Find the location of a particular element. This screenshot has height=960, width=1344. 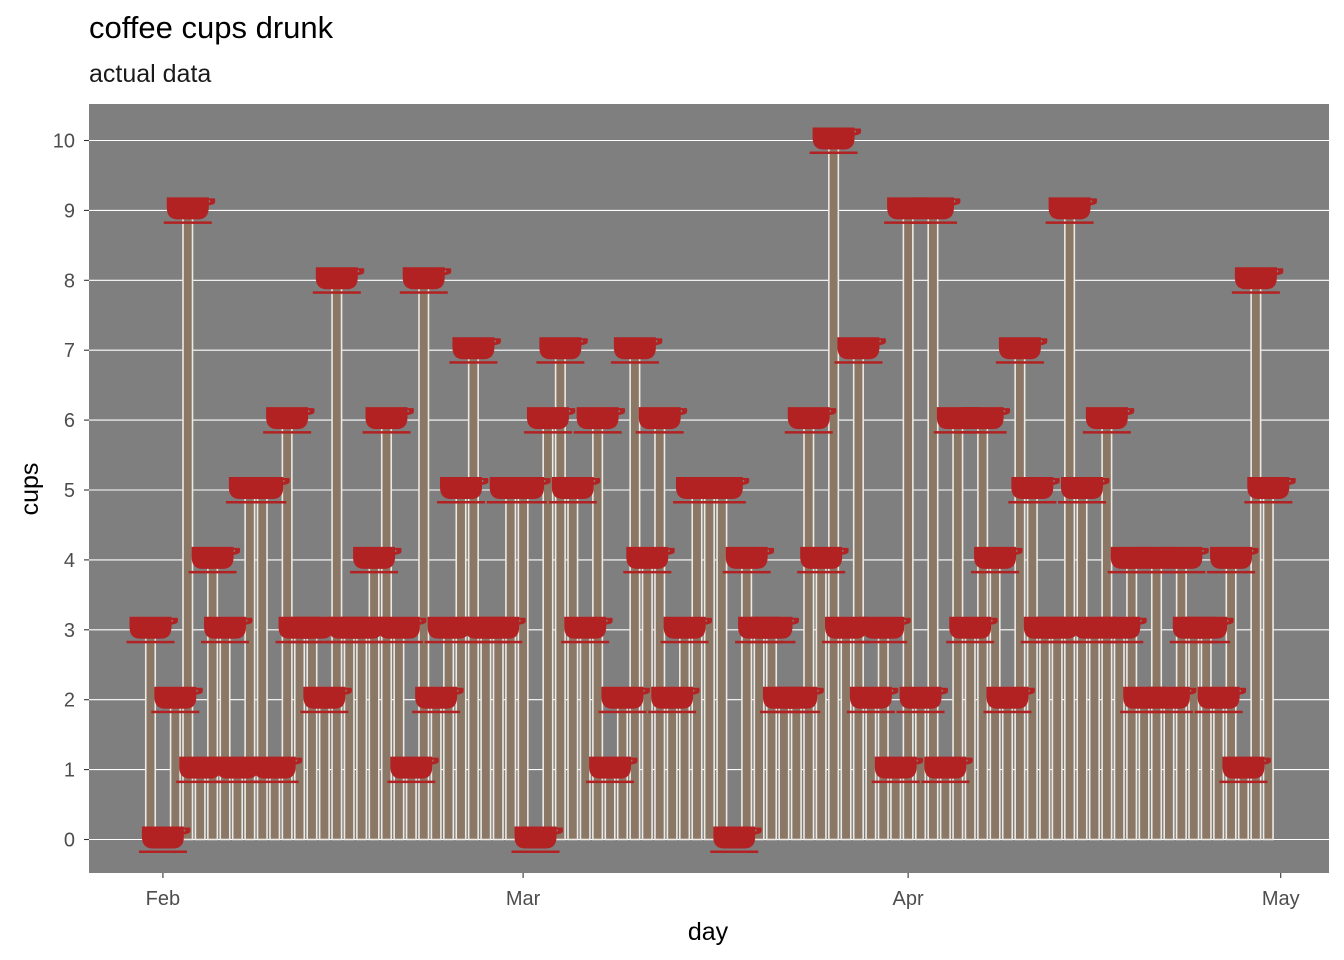

chart-subtitle: actual data is located at coordinates (150, 74).